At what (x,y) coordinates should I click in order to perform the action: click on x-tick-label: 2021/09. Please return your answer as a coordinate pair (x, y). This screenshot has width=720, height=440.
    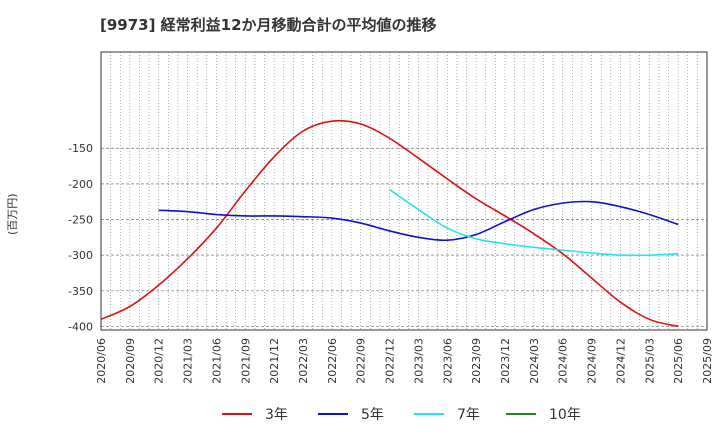
    Looking at the image, I should click on (245, 361).